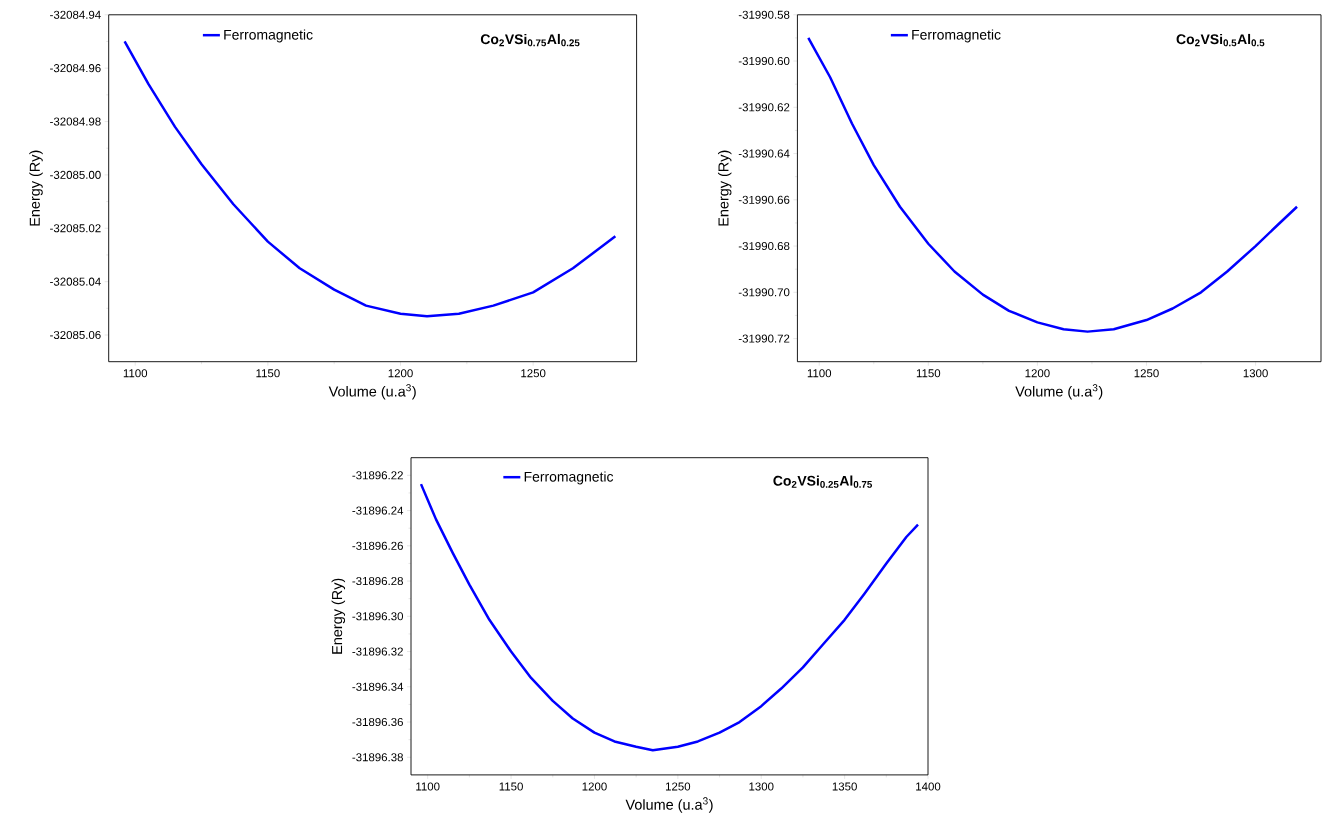 This screenshot has width=1325, height=827. I want to click on y-tick-label: -31990.70, so click(764, 292).